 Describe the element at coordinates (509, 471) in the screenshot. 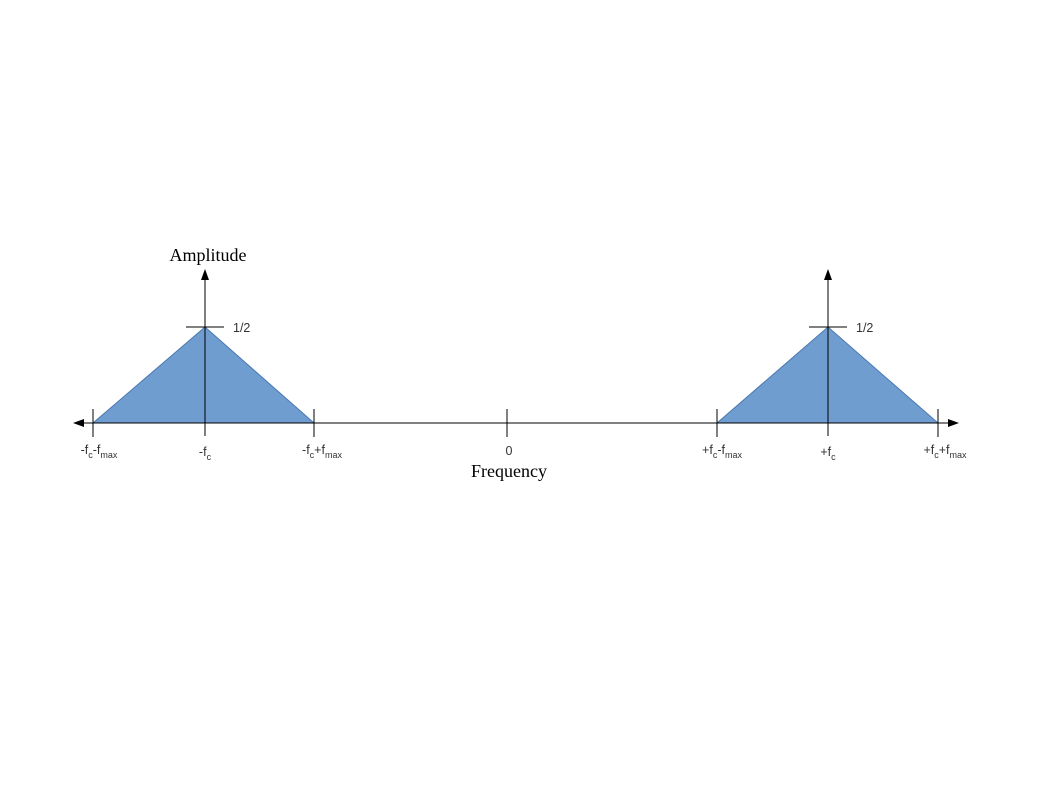

I see `frequency-axis-label: Frequency` at that location.